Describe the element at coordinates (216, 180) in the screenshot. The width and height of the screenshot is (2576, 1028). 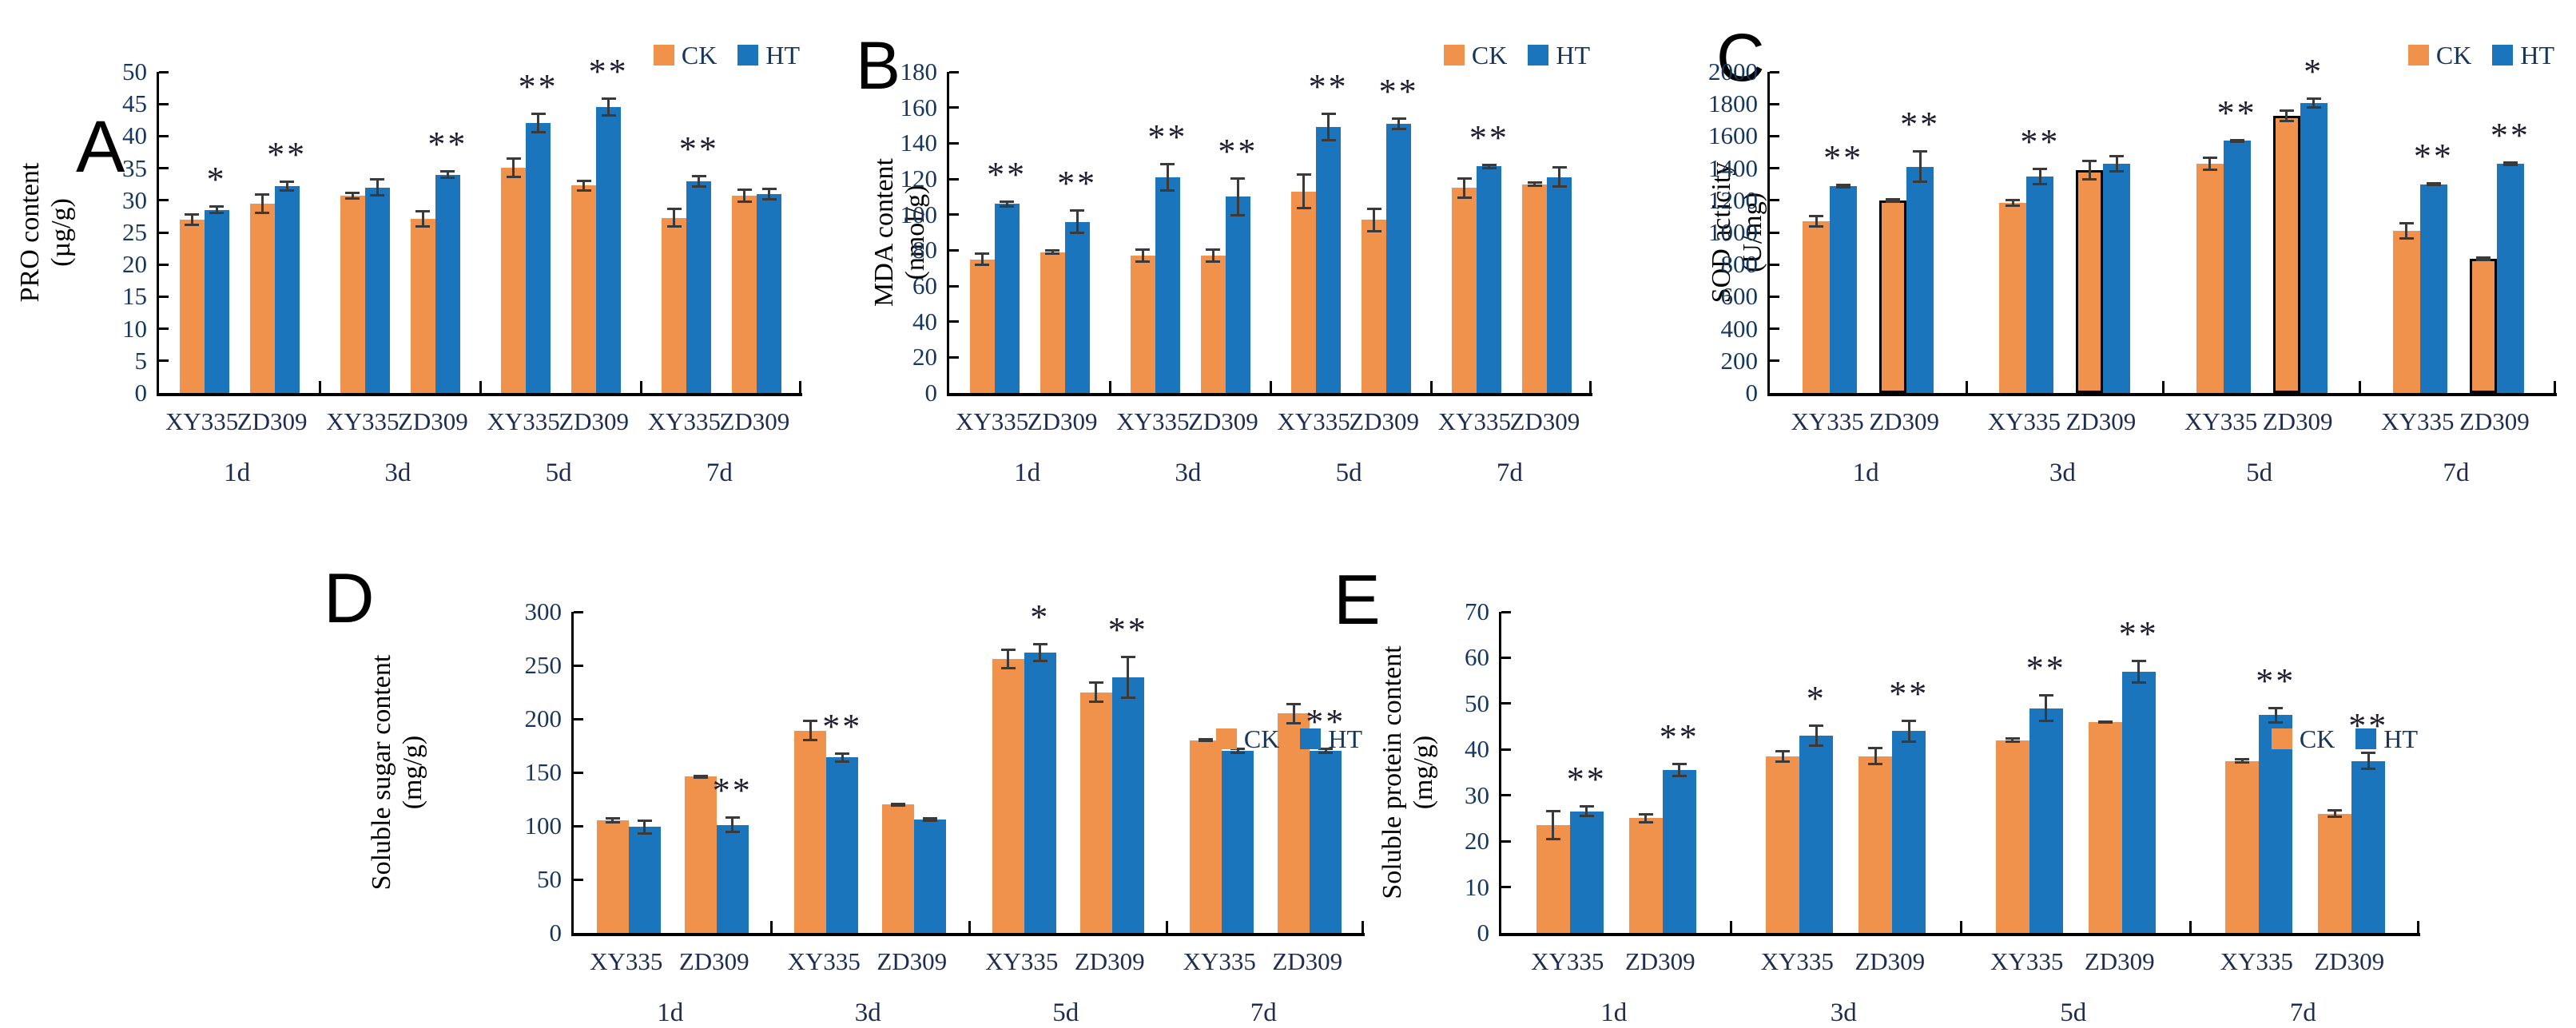
I see `significance-mark-1d-XY335: *` at that location.